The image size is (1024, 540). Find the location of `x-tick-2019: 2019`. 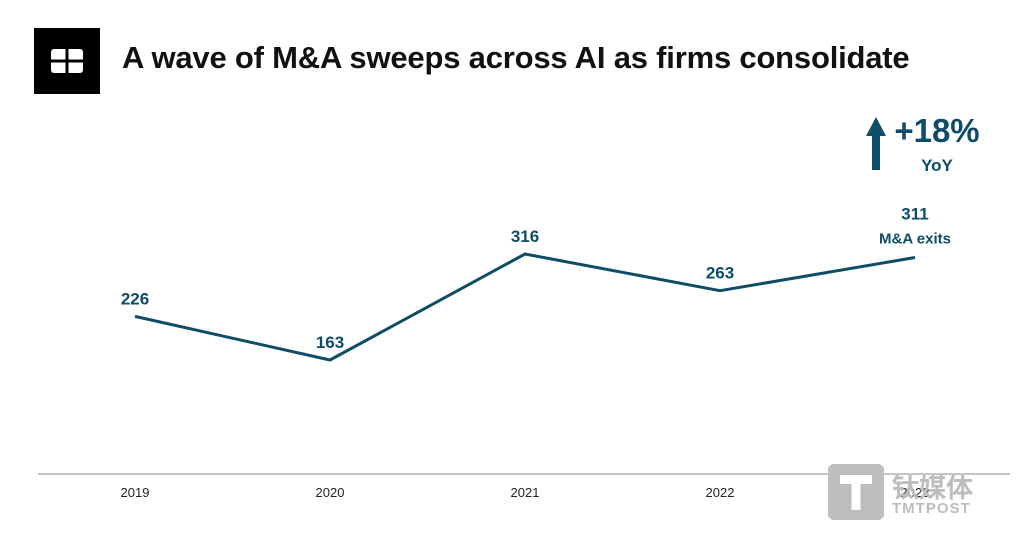

x-tick-2019: 2019 is located at coordinates (135, 492).